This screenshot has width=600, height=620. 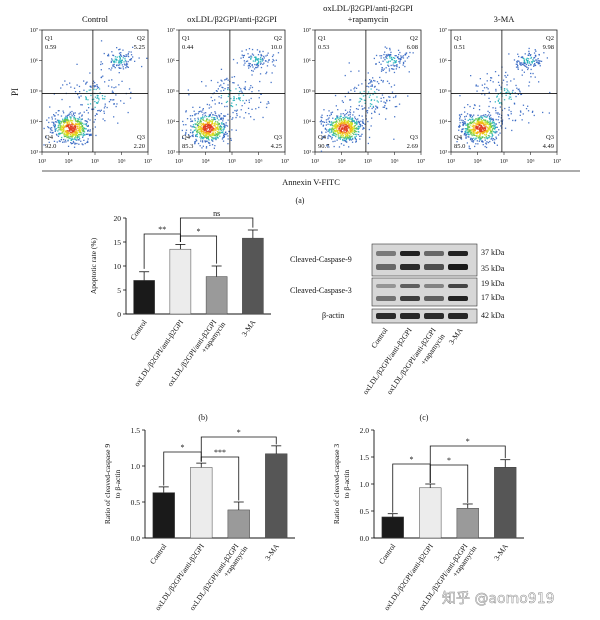 I want to click on blot-band, so click(x=410, y=286).